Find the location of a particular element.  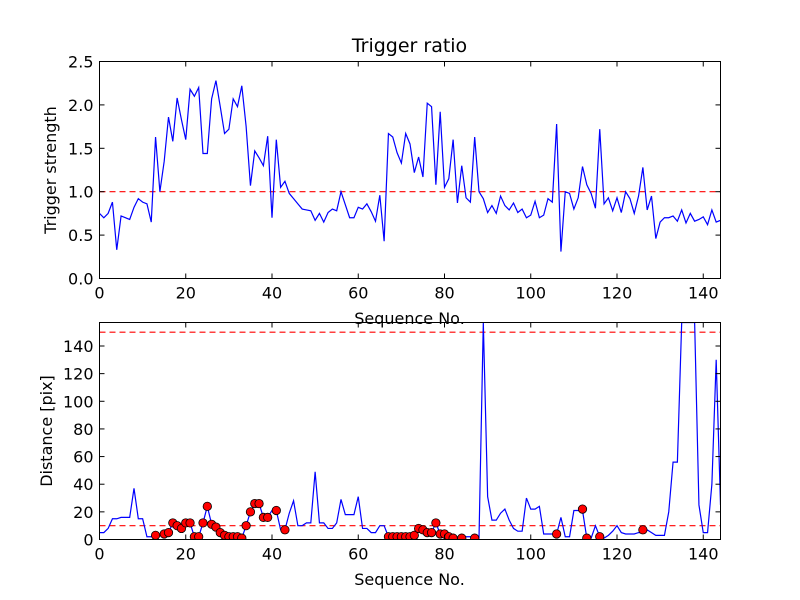

bottom-ytick-label: 20 is located at coordinates (83, 512).